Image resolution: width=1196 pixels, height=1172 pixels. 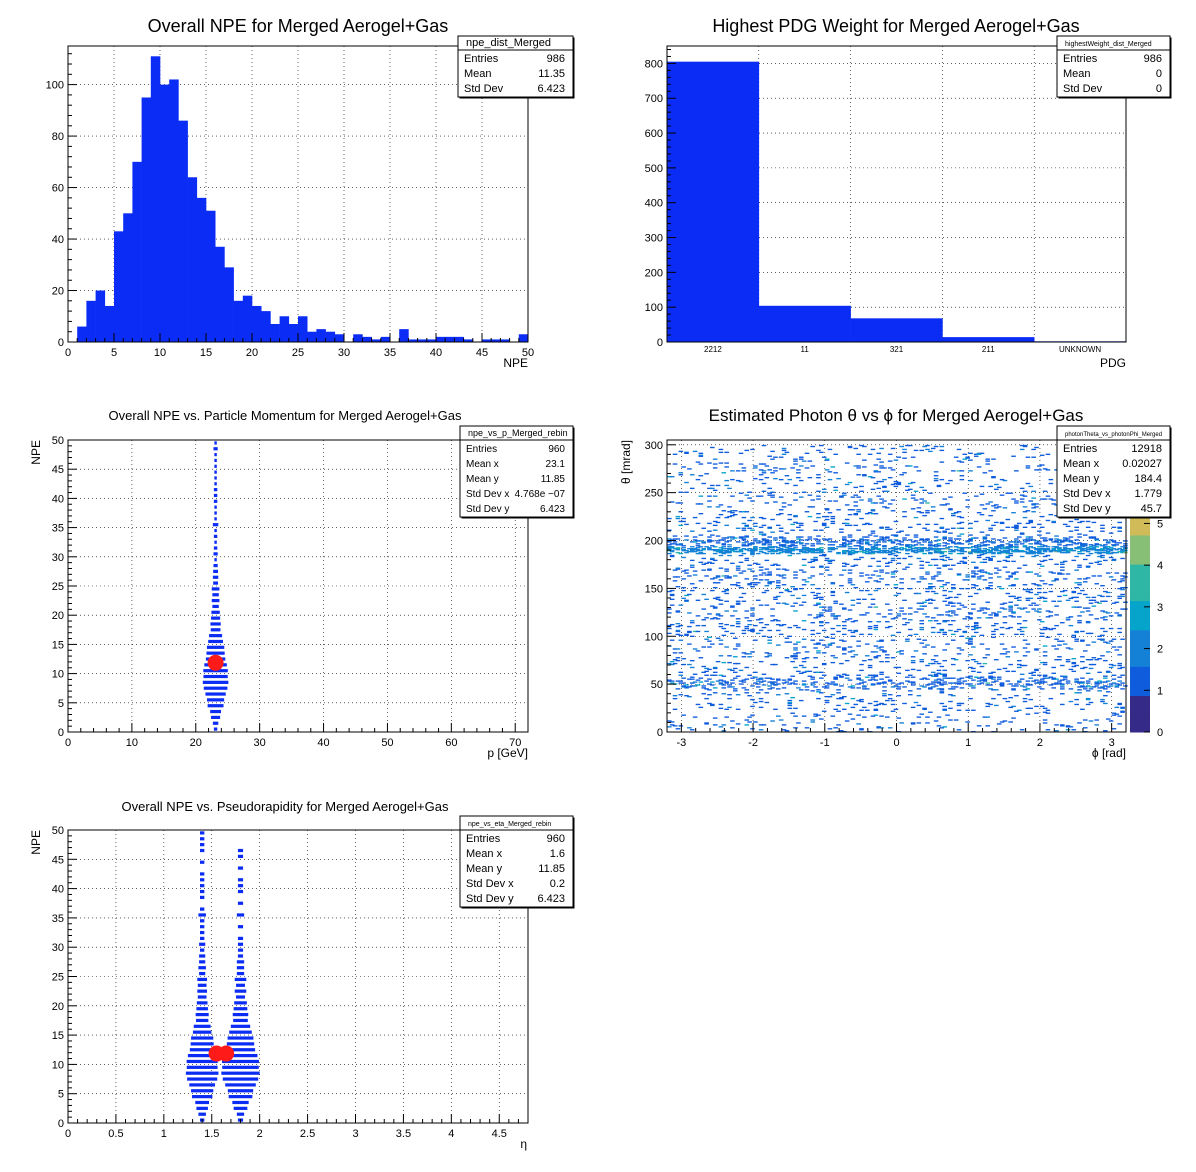 What do you see at coordinates (1080, 59) in the screenshot?
I see `stats-row-label: Entries` at bounding box center [1080, 59].